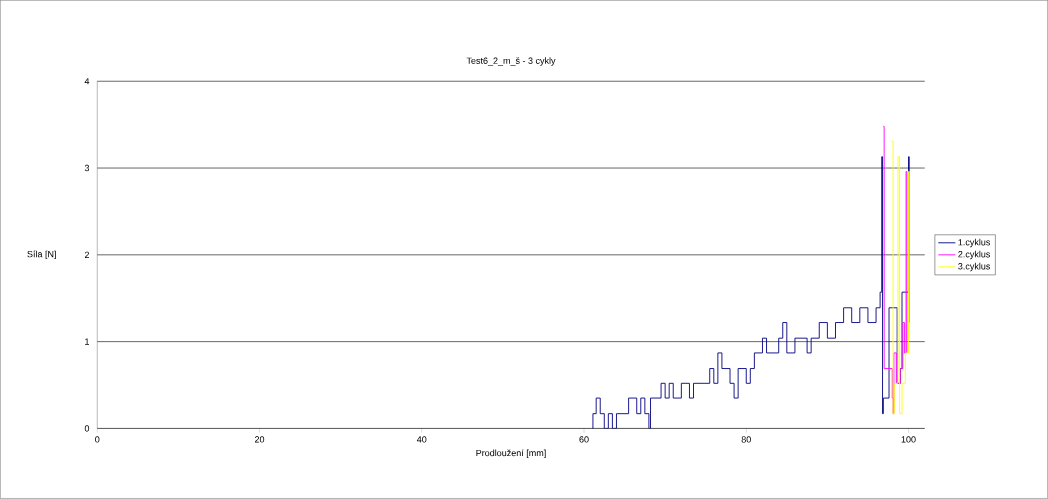 The width and height of the screenshot is (1048, 499). What do you see at coordinates (87, 81) in the screenshot?
I see `y-tick-label: 4` at bounding box center [87, 81].